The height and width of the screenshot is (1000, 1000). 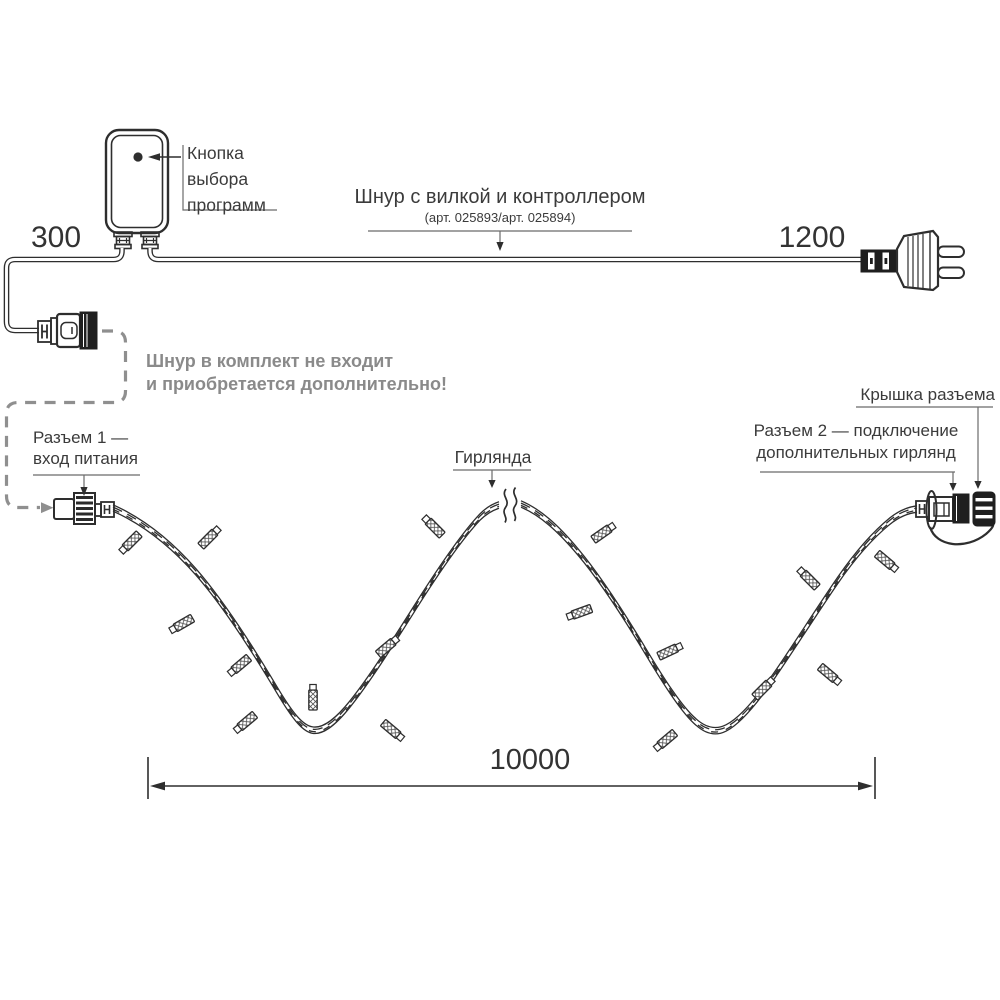 I want to click on dimension-10000: 10000, so click(x=530, y=760).